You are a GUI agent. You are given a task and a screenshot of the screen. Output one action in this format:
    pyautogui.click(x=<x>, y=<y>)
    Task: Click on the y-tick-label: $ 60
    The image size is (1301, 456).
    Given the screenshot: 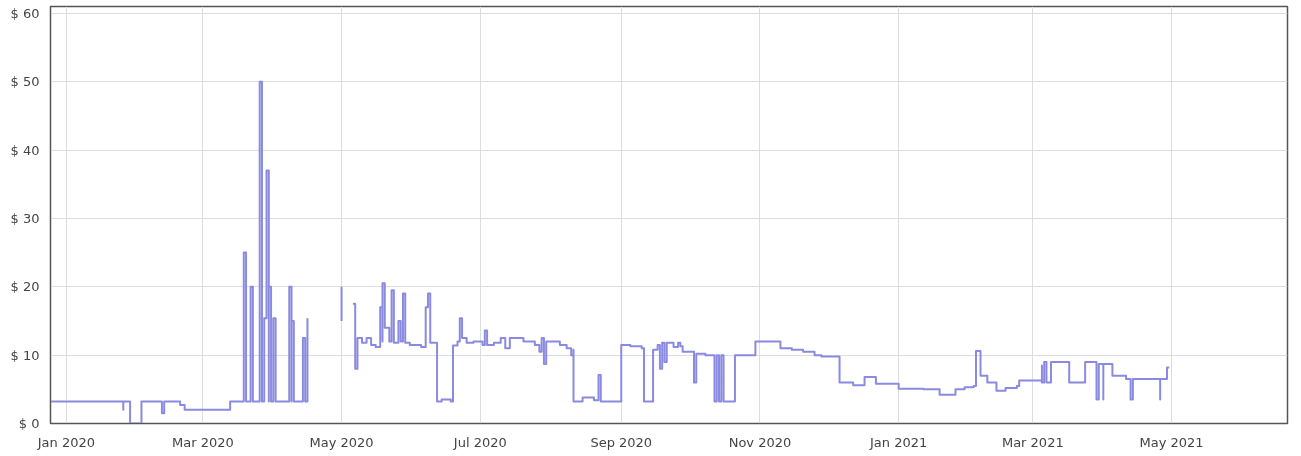 What is the action you would take?
    pyautogui.click(x=25, y=13)
    